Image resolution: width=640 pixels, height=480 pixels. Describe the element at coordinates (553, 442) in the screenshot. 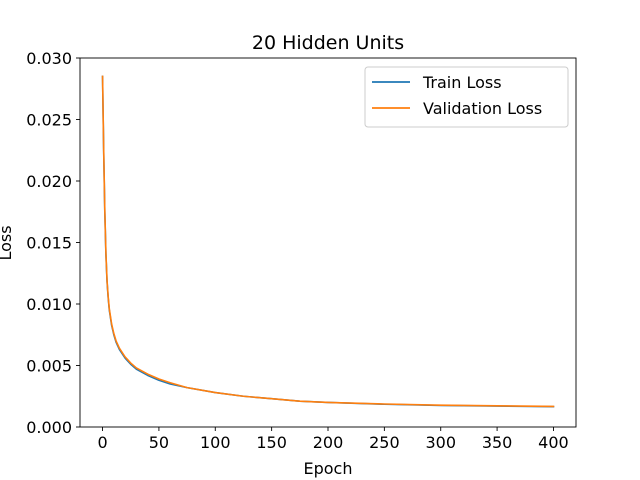

I see `x-tick-label: 400` at that location.